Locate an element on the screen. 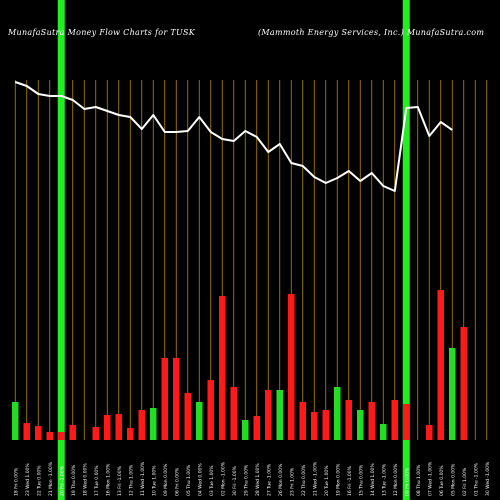 The width and height of the screenshot is (500, 500). x-tick-label: 09 Mon 0.00% is located at coordinates (166, 479).